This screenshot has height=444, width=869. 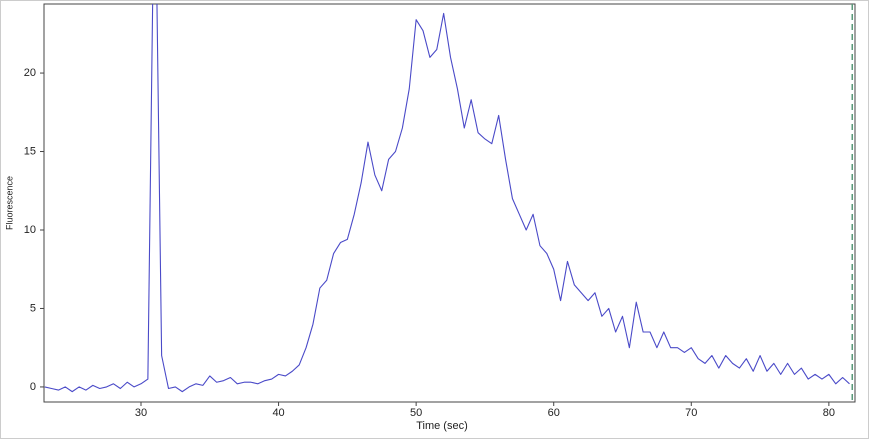 I want to click on y-tick-label: 5, so click(x=33, y=308).